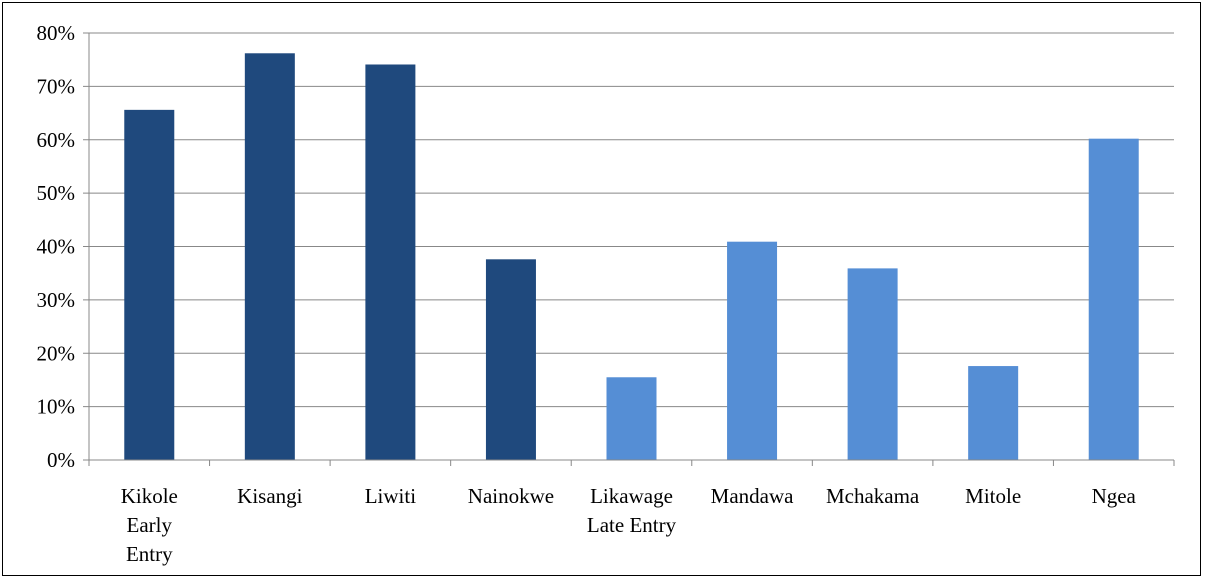 Image resolution: width=1205 pixels, height=580 pixels. I want to click on x-tick-label-line: Likawage, so click(631, 496).